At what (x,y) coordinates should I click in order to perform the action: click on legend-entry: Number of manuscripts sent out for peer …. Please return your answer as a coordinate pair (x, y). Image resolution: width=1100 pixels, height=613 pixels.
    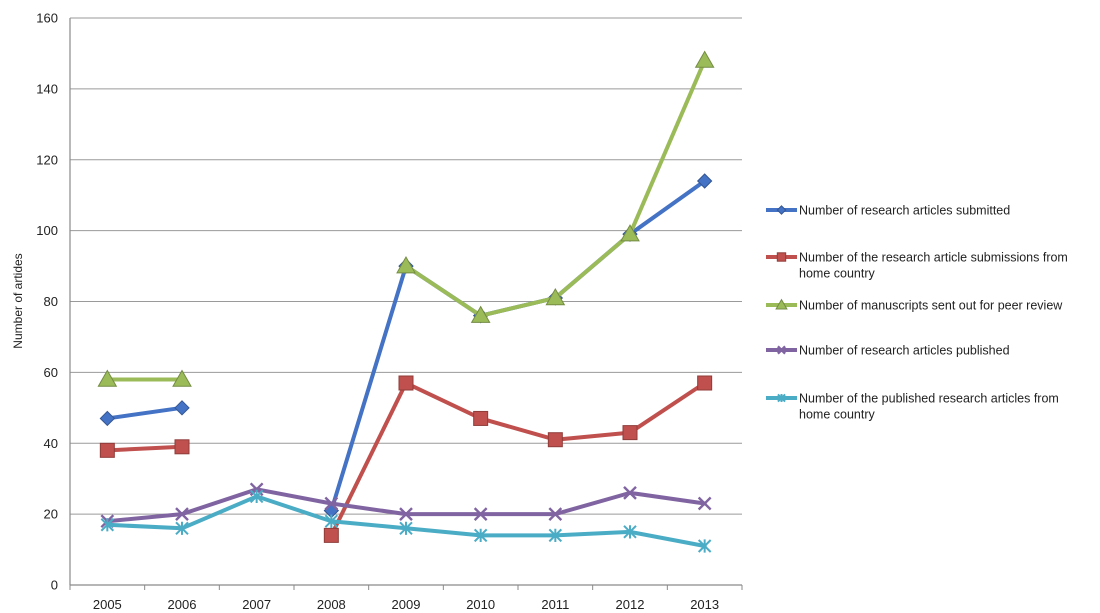
    Looking at the image, I should click on (914, 306).